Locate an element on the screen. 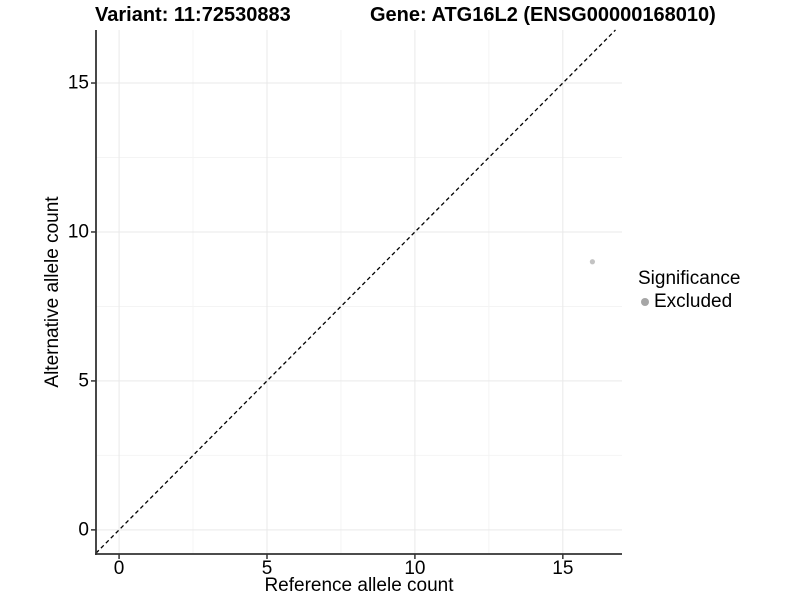 The image size is (800, 600). y-tick-label: 15 is located at coordinates (78, 83).